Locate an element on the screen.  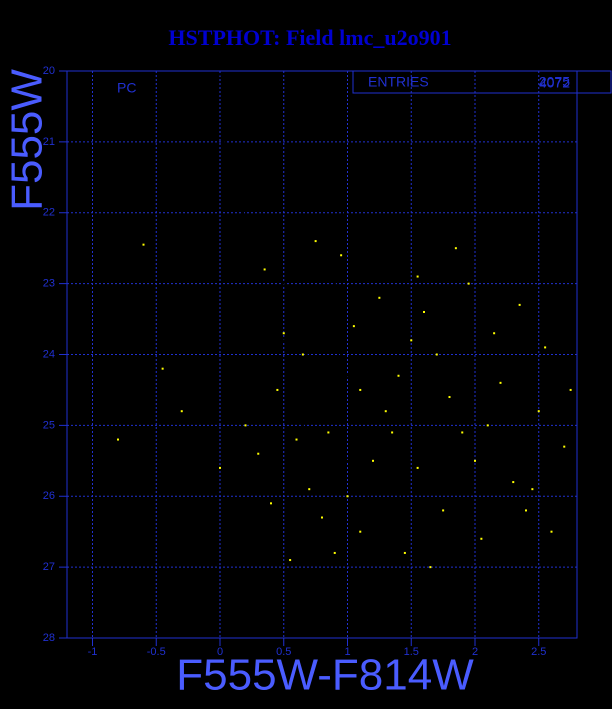
x-tick-label: -1 is located at coordinates (93, 652).